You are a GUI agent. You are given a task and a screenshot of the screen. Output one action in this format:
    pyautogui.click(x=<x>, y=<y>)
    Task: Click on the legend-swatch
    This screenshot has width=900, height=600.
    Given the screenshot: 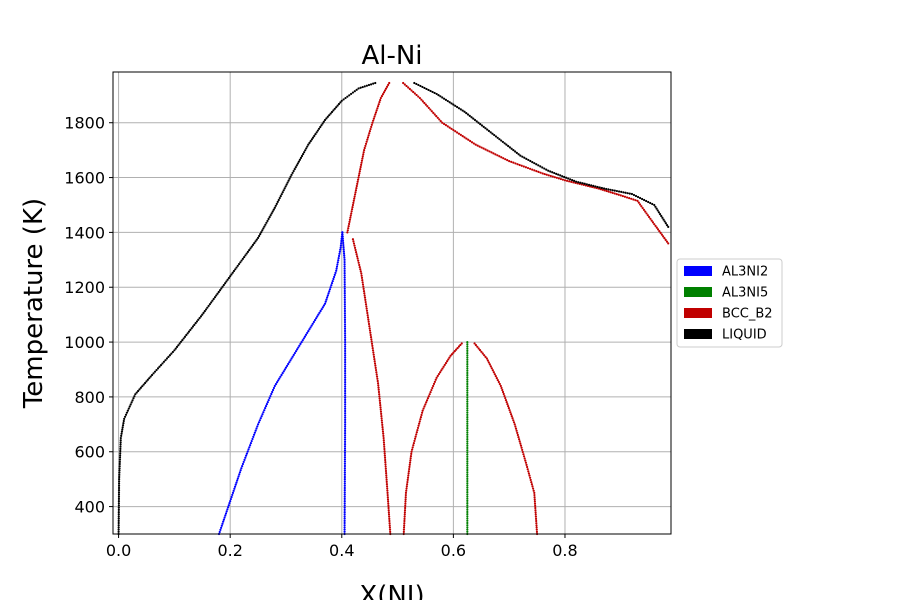 What is the action you would take?
    pyautogui.click(x=698, y=334)
    